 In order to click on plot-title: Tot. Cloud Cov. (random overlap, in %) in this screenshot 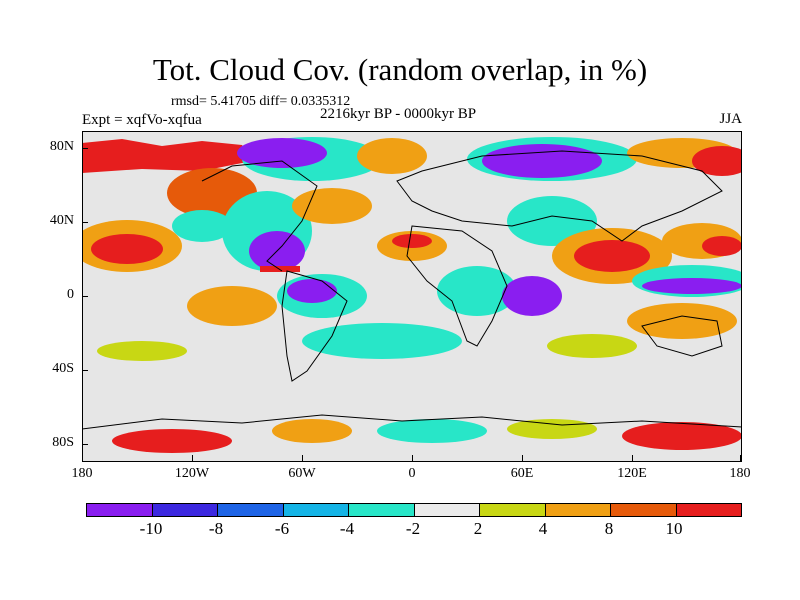, I will do `click(400, 69)`.